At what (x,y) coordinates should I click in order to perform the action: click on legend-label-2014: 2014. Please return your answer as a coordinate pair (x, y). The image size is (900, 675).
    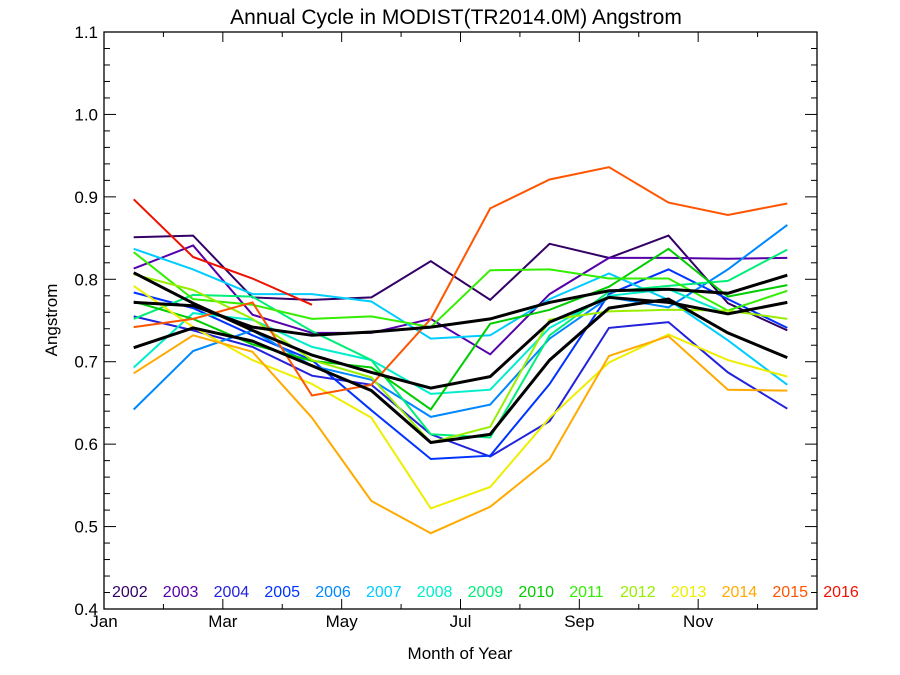
    Looking at the image, I should click on (740, 592).